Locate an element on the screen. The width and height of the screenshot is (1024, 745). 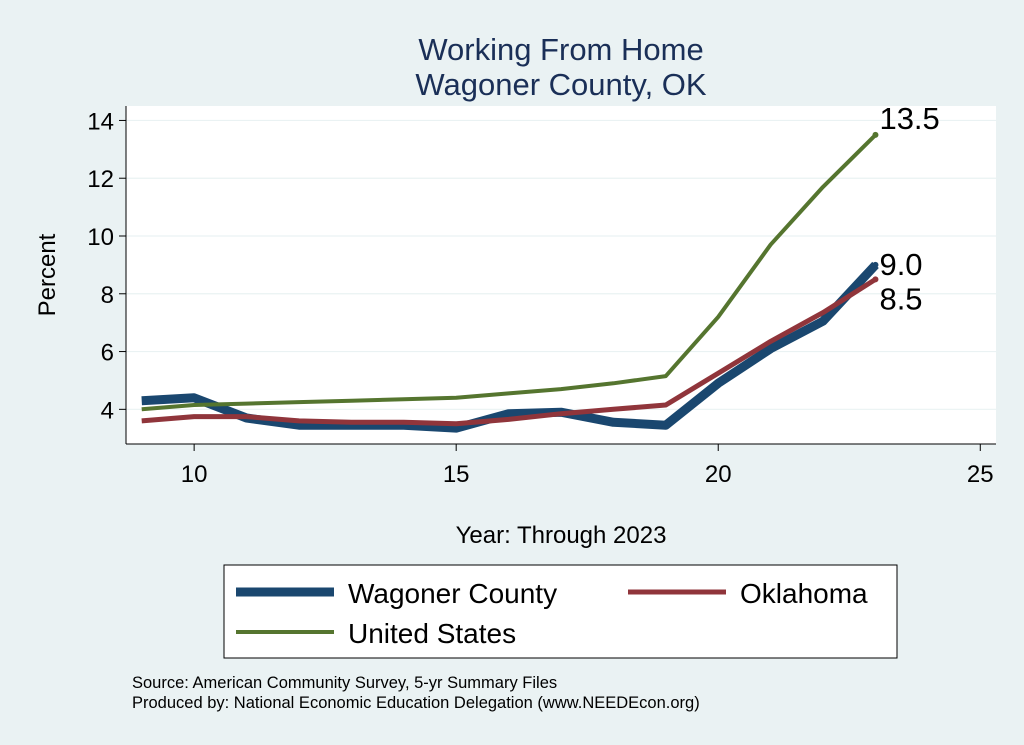
end-label: 9.0 is located at coordinates (900, 264).